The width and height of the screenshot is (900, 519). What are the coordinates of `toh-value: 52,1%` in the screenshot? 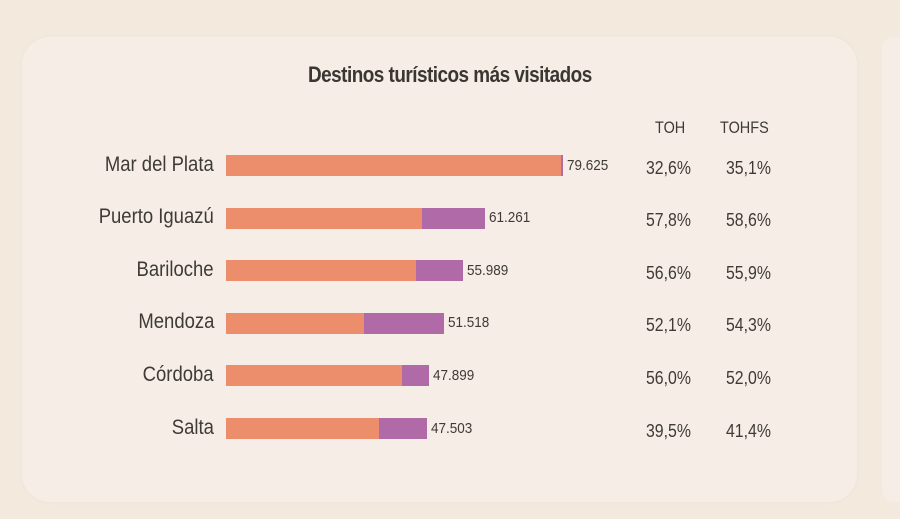 It's located at (668, 325).